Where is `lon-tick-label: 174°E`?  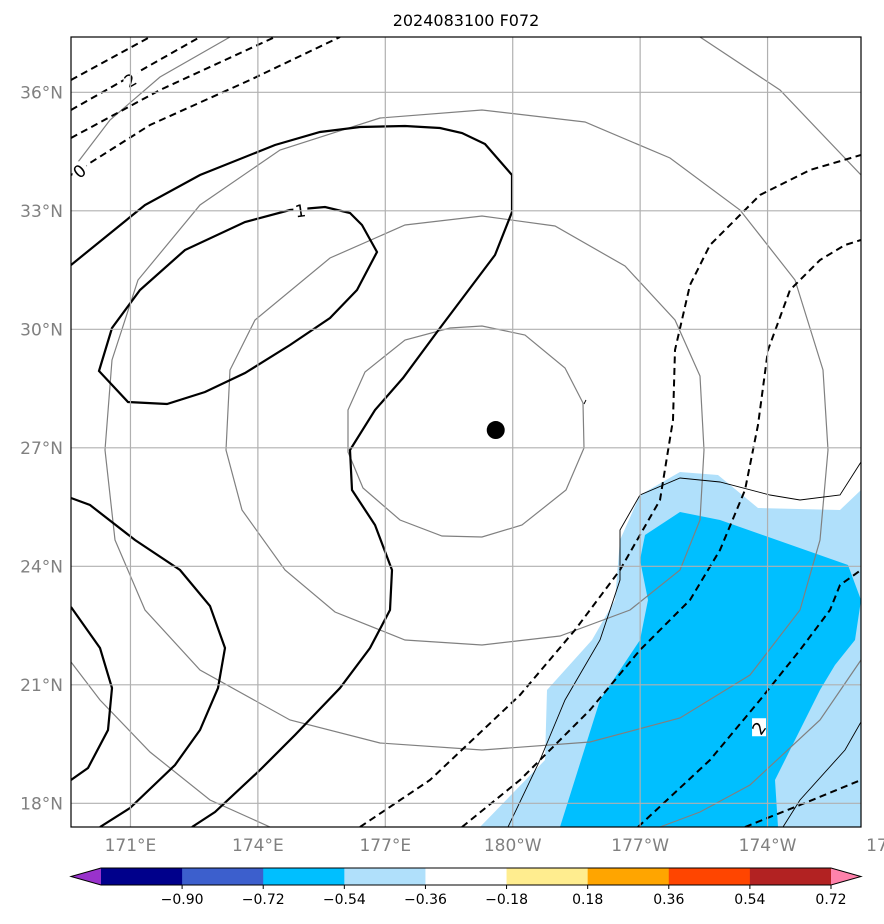
lon-tick-label: 174°E is located at coordinates (258, 846).